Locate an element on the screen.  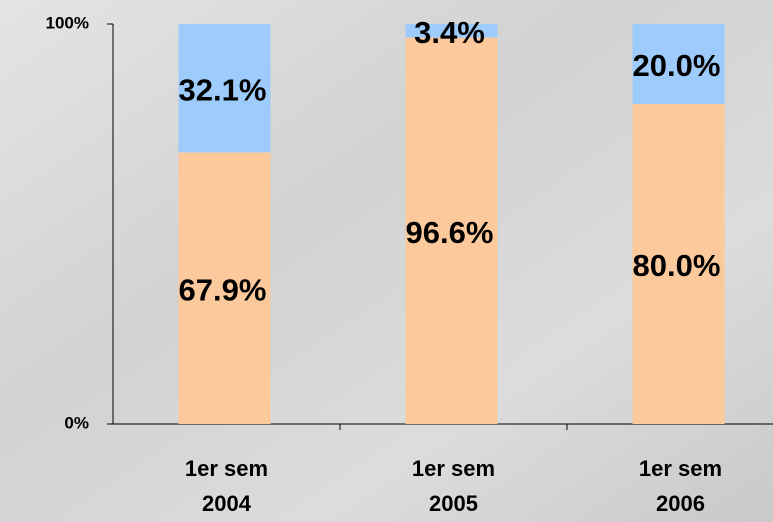
value-label: 96.6% is located at coordinates (450, 232).